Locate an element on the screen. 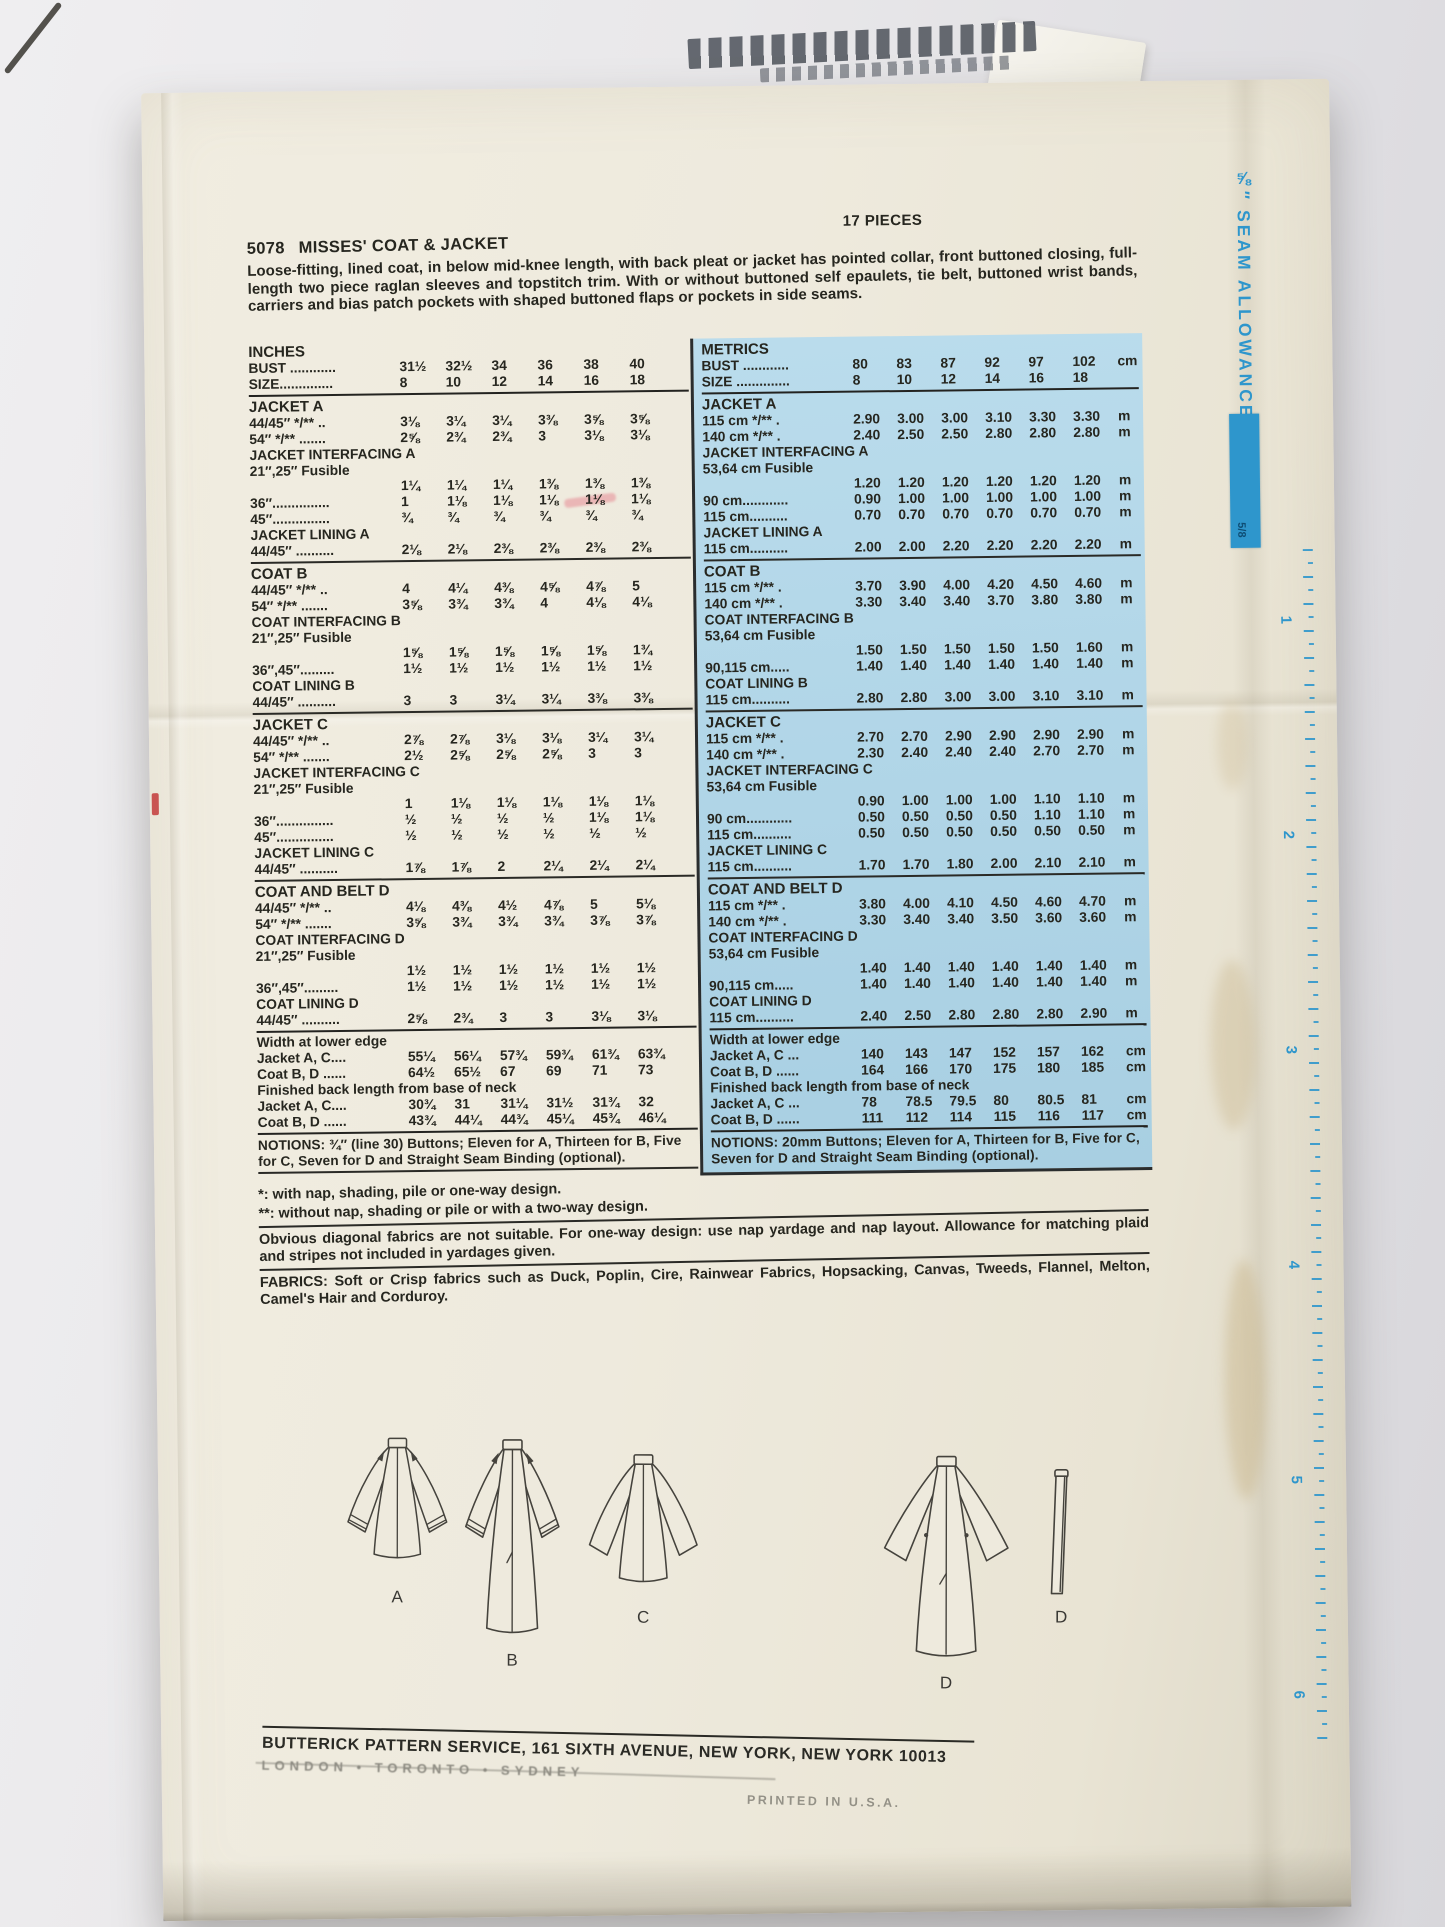 The image size is (1445, 1927). cell-value: 2¼ is located at coordinates (553, 866).